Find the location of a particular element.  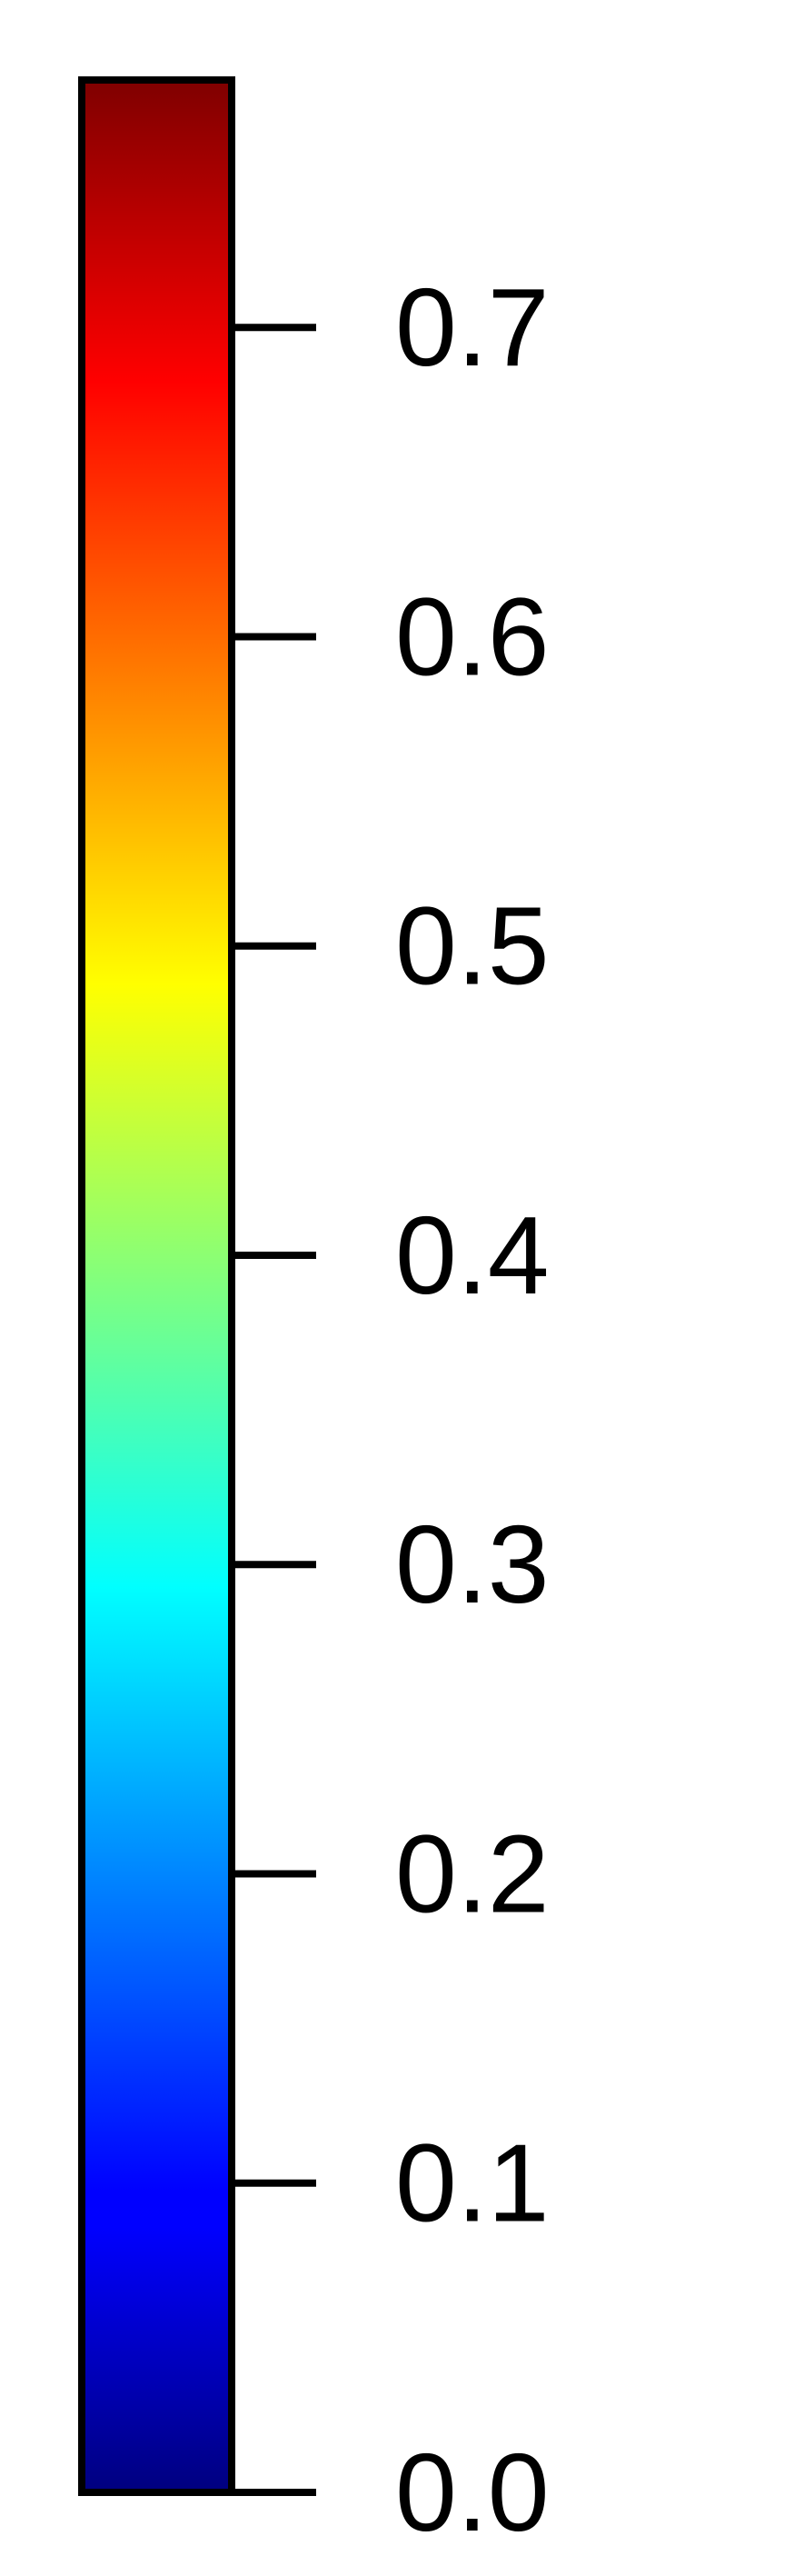

tick-label: 0.0 is located at coordinates (472, 2492).